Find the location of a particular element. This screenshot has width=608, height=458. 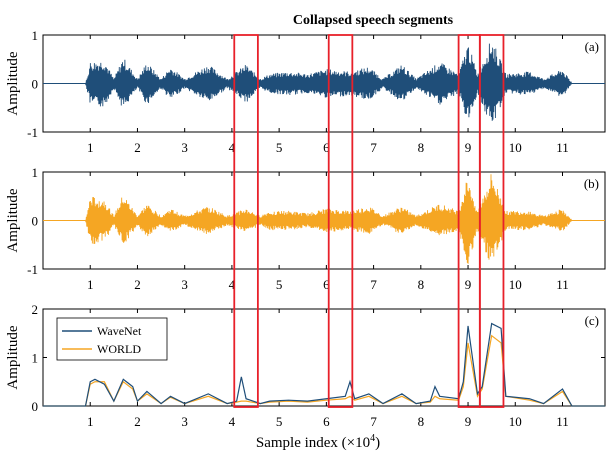

legend-entry: WORLD is located at coordinates (119, 349).